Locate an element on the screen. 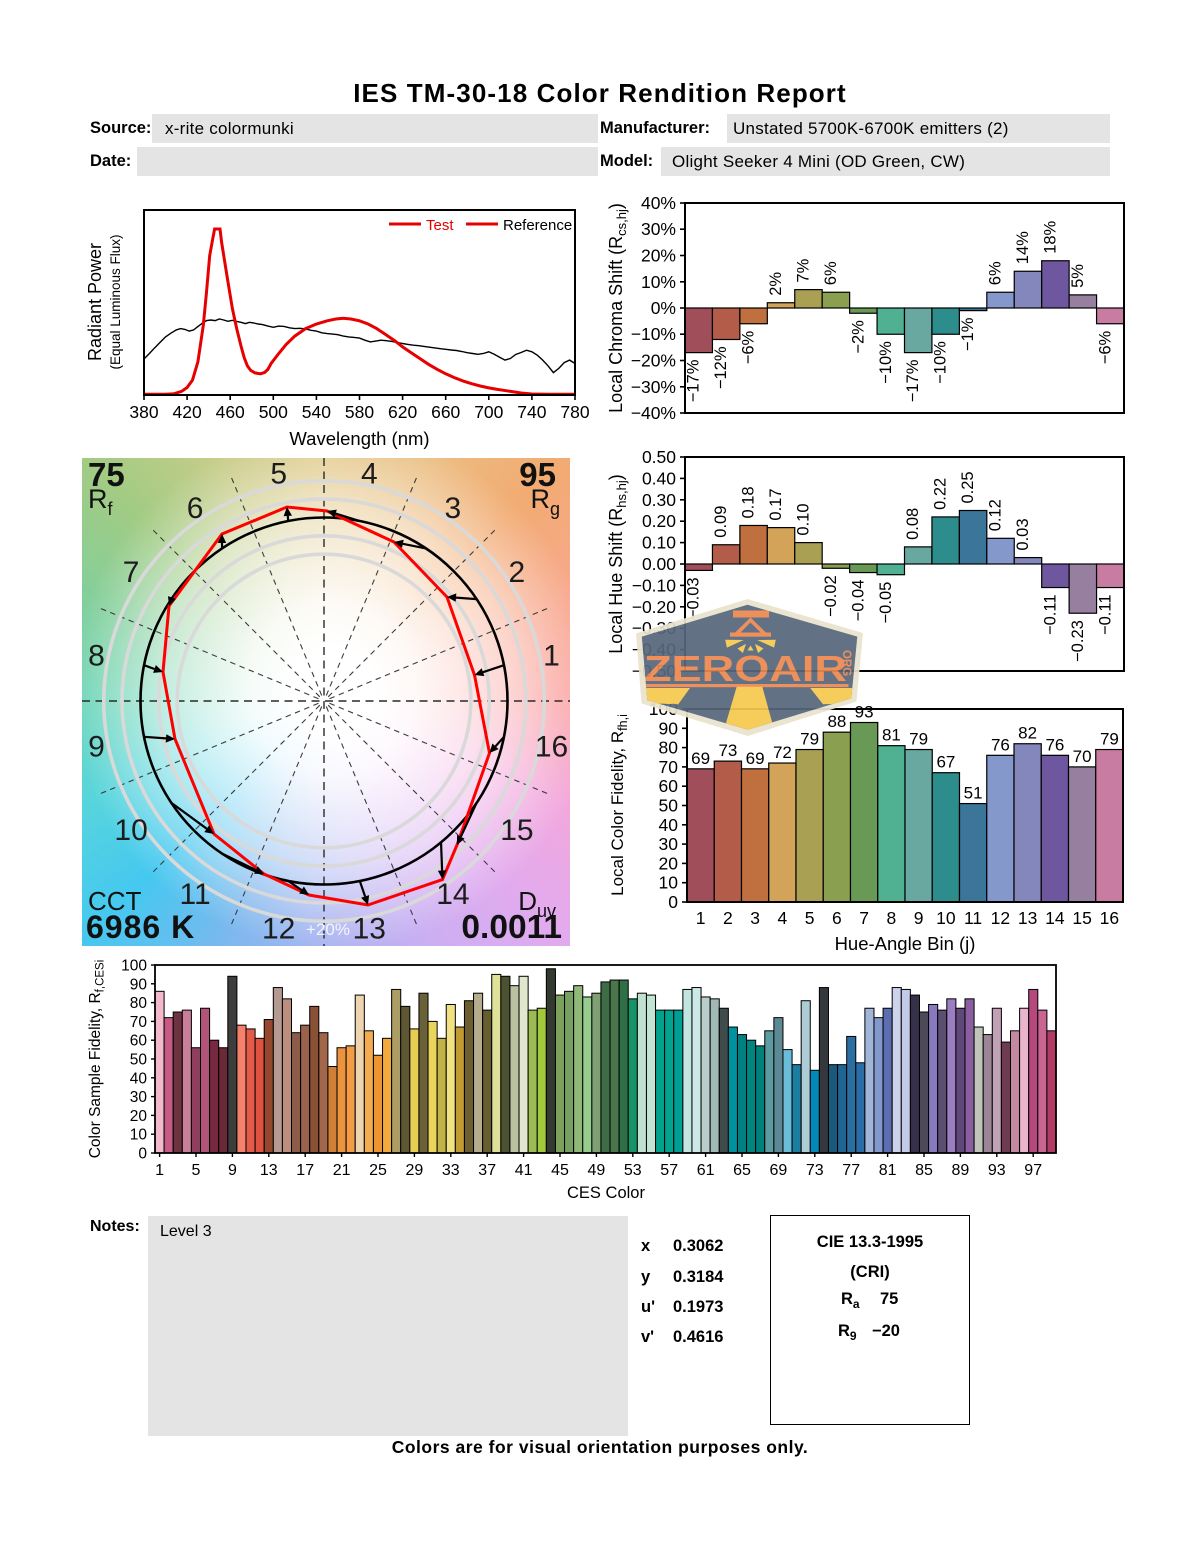 The image size is (1200, 1550). svg-text: 45 is located at coordinates (560, 1170).